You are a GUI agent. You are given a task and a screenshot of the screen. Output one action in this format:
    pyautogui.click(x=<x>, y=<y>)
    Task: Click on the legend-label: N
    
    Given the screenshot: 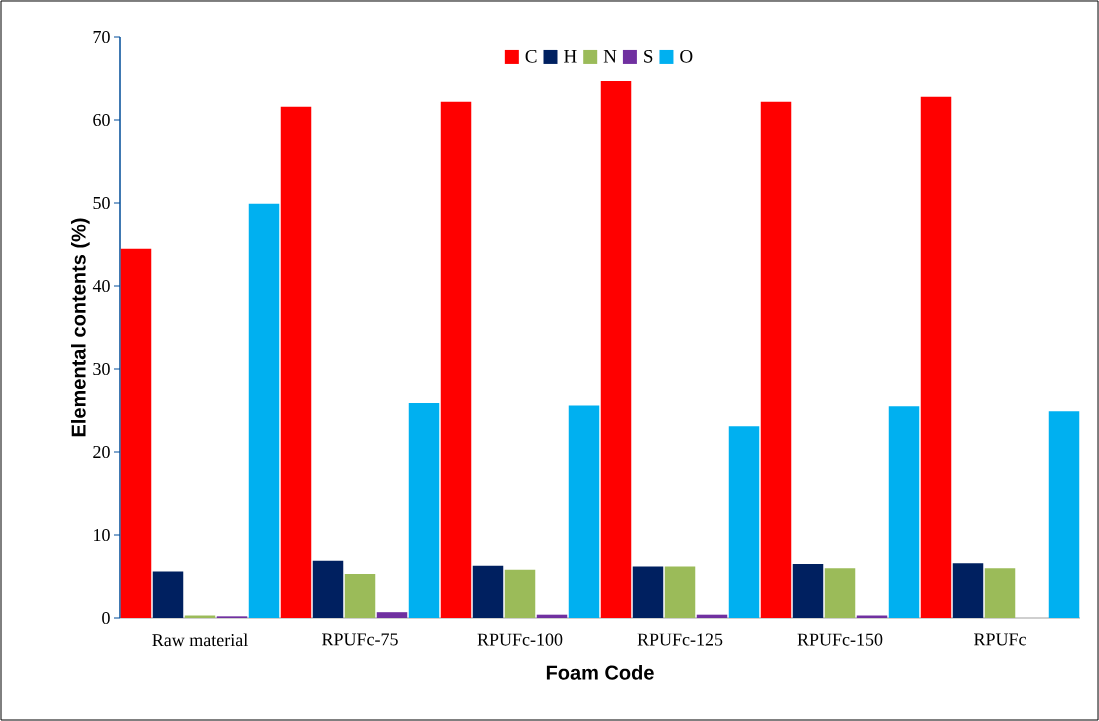 What is the action you would take?
    pyautogui.click(x=610, y=56)
    